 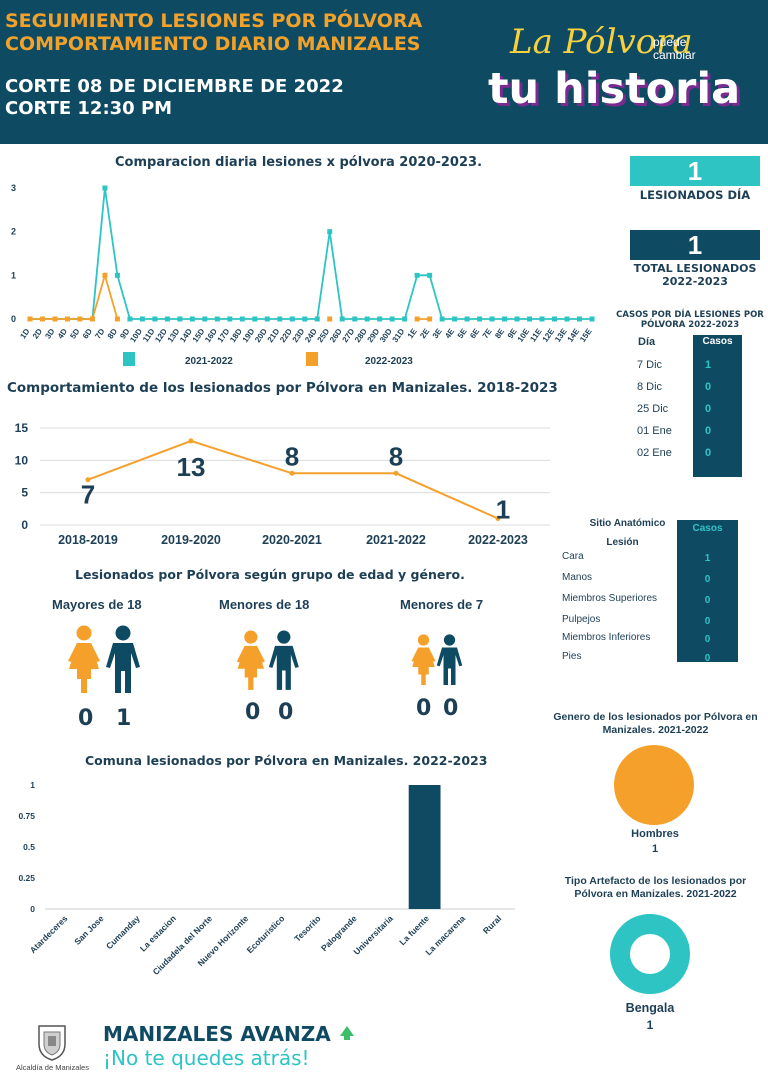 What do you see at coordinates (650, 954) in the screenshot?
I see `donut-slice-bengala` at bounding box center [650, 954].